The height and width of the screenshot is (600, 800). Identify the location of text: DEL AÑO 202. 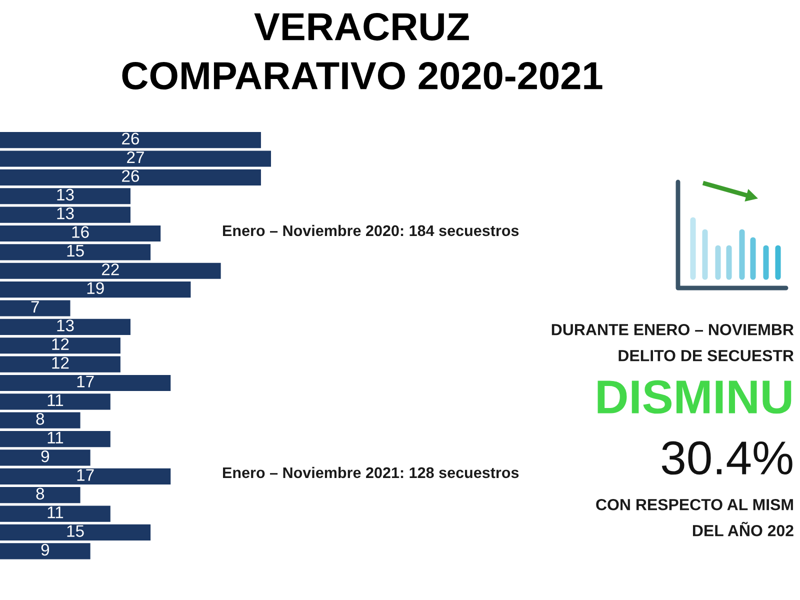
(743, 529).